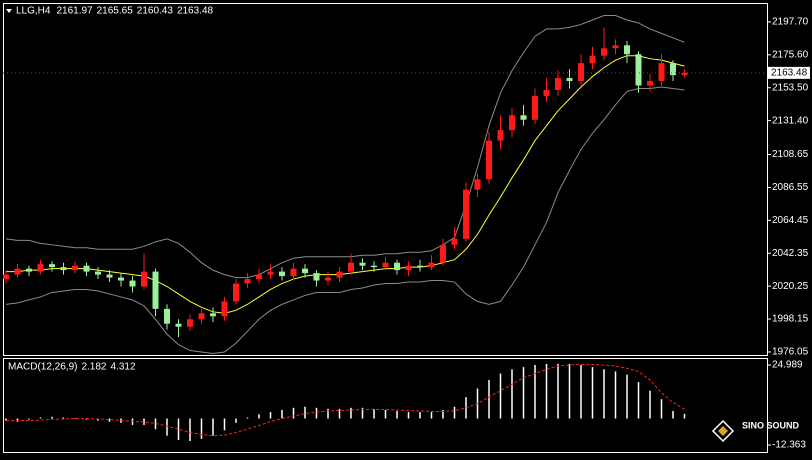 The image size is (812, 460). Describe the element at coordinates (115, 11) in the screenshot. I see `header-high: 2165.65` at that location.